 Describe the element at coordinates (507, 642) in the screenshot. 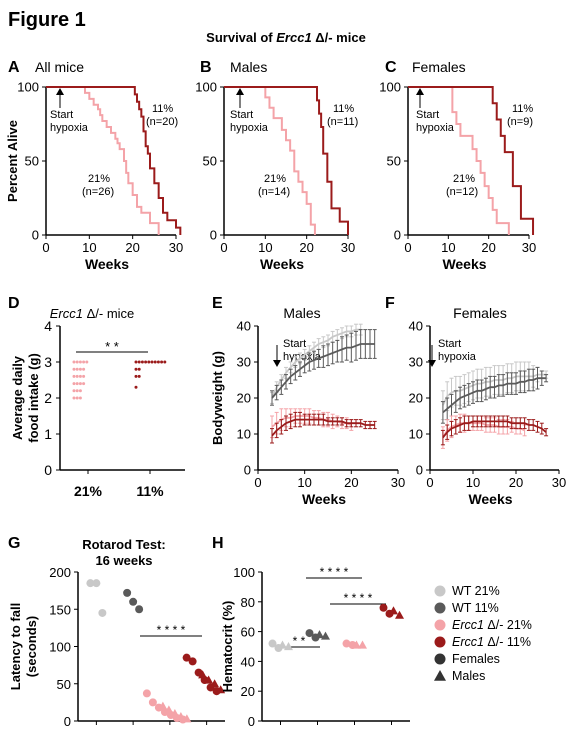

I see `legend-label-text: Δ/- 11%` at that location.